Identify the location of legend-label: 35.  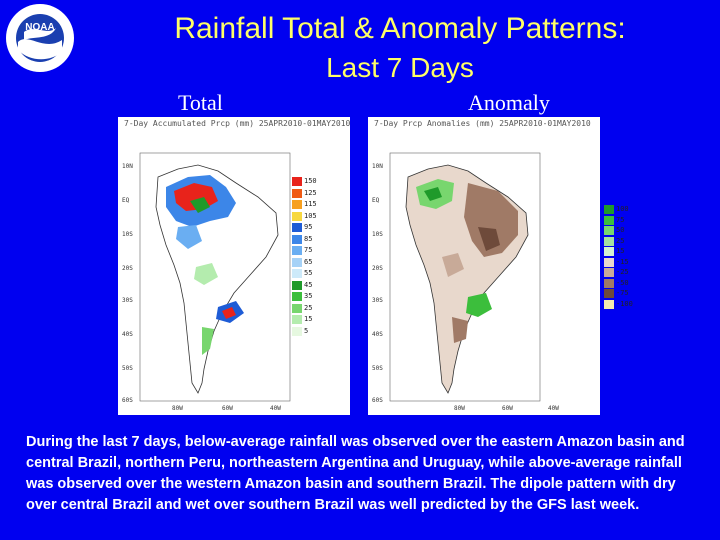
(308, 296).